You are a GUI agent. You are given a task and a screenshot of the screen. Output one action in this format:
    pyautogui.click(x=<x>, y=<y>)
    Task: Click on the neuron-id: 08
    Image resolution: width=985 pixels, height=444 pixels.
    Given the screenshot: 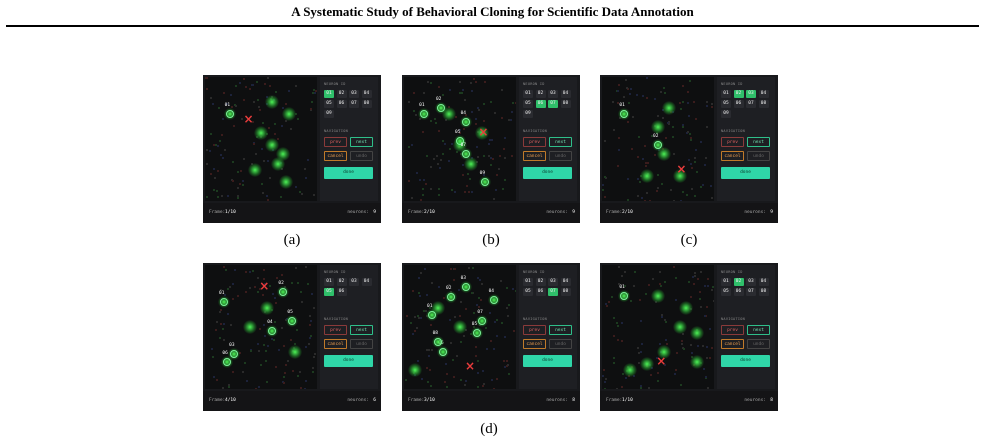 What is the action you would take?
    pyautogui.click(x=565, y=292)
    